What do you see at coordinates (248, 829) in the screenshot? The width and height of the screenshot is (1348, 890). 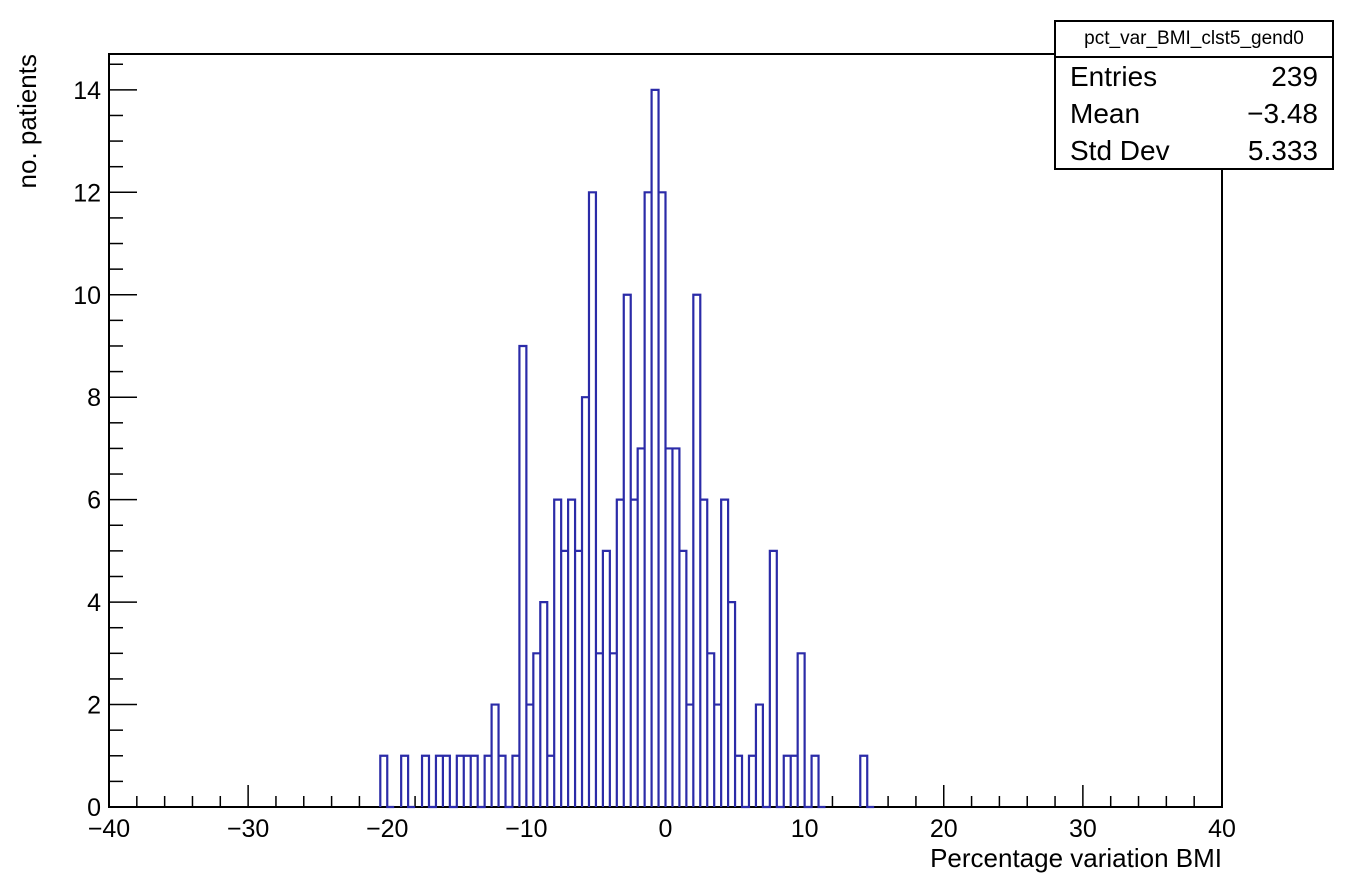 I see `x-tick-label: −30` at bounding box center [248, 829].